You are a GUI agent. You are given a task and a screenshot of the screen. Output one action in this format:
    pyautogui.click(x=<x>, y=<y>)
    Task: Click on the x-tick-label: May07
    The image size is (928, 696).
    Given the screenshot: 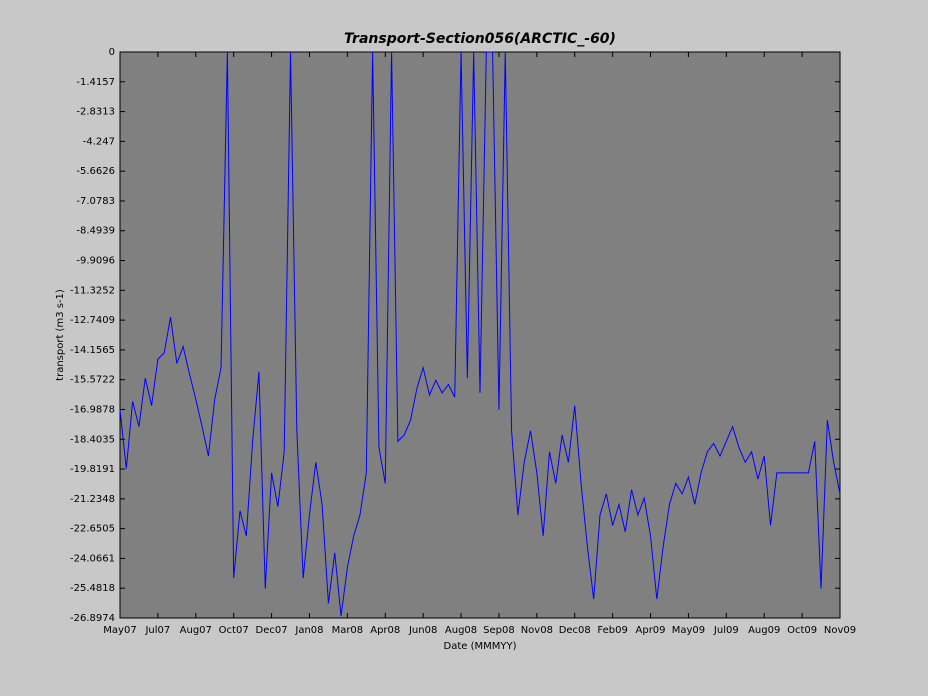 What is the action you would take?
    pyautogui.click(x=119, y=630)
    